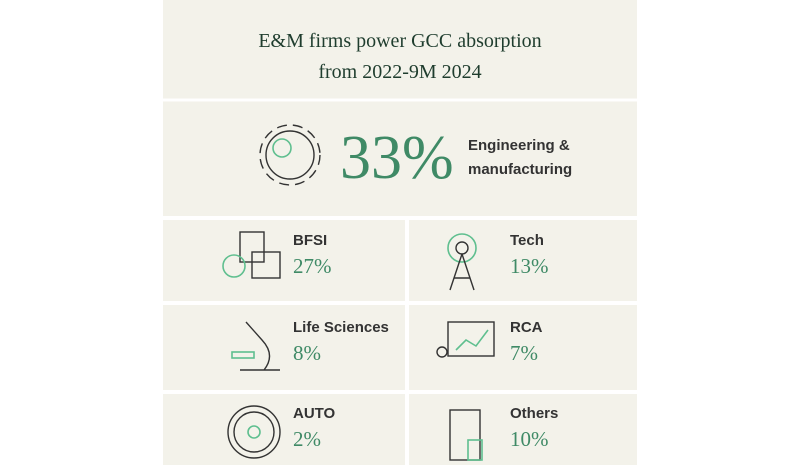 The width and height of the screenshot is (795, 465). Describe the element at coordinates (310, 240) in the screenshot. I see `sector-label: BFSI` at that location.